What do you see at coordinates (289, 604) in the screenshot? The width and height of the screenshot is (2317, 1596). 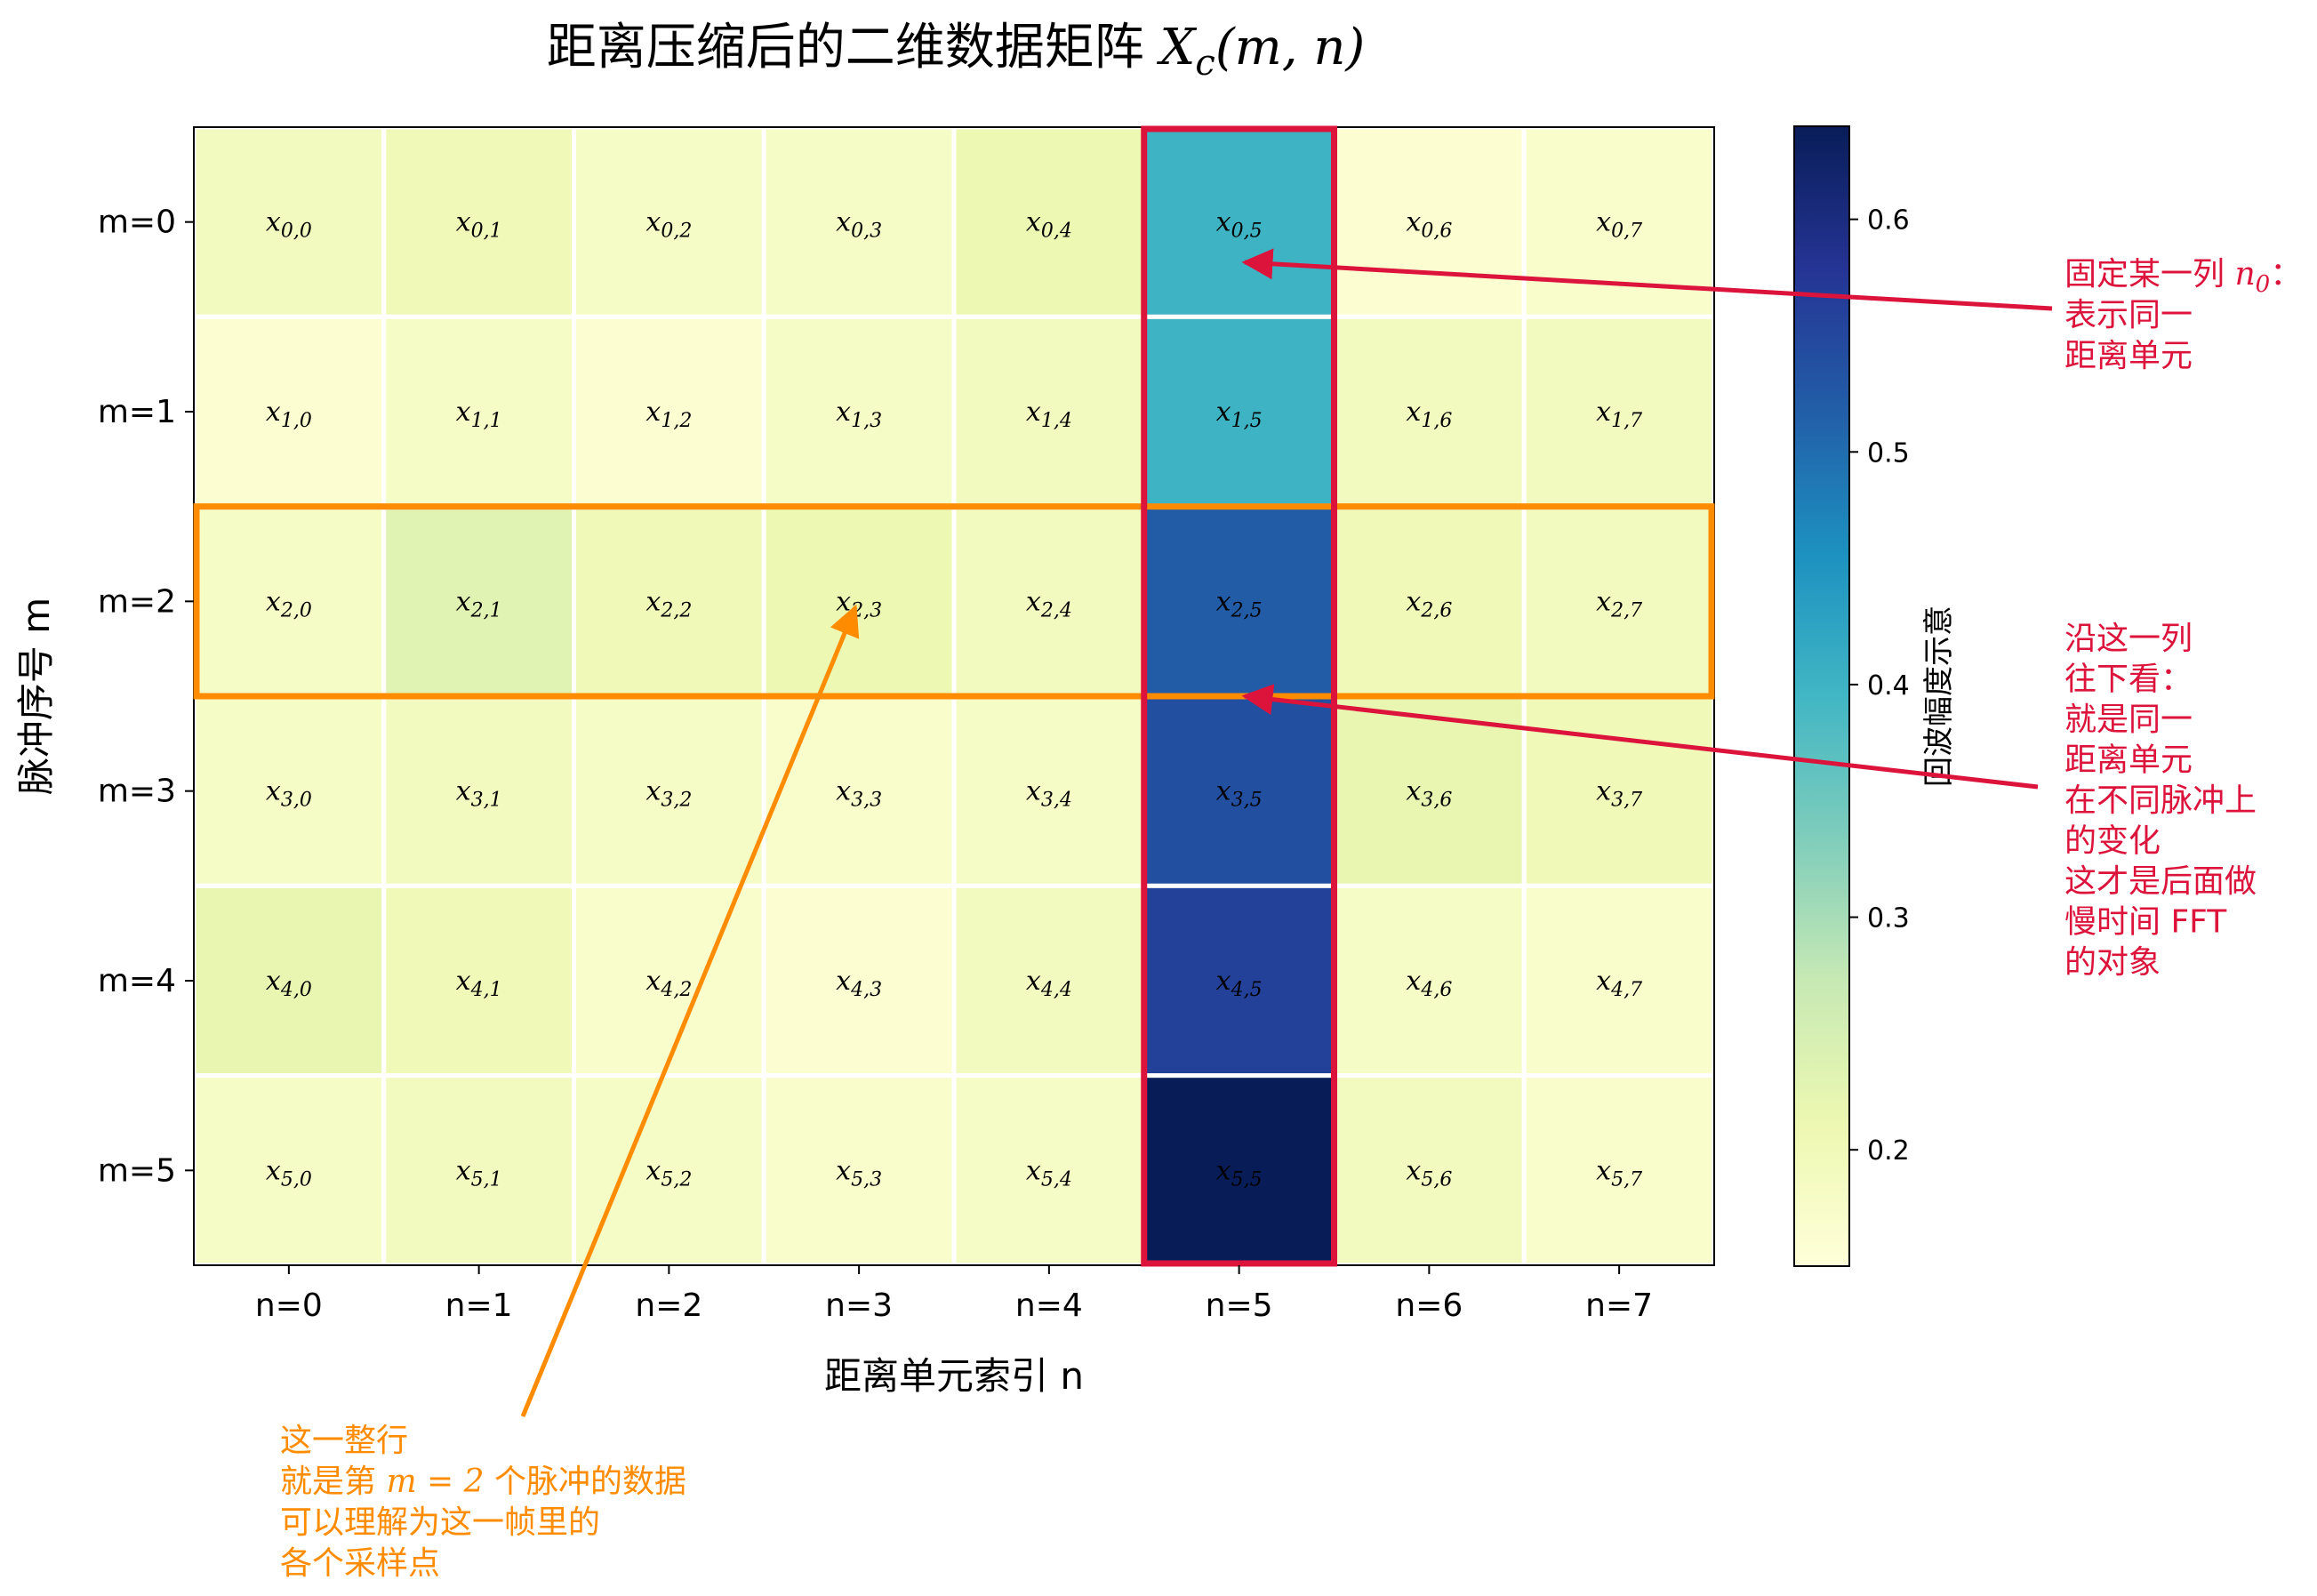 I see `cell-label: x2,0` at bounding box center [289, 604].